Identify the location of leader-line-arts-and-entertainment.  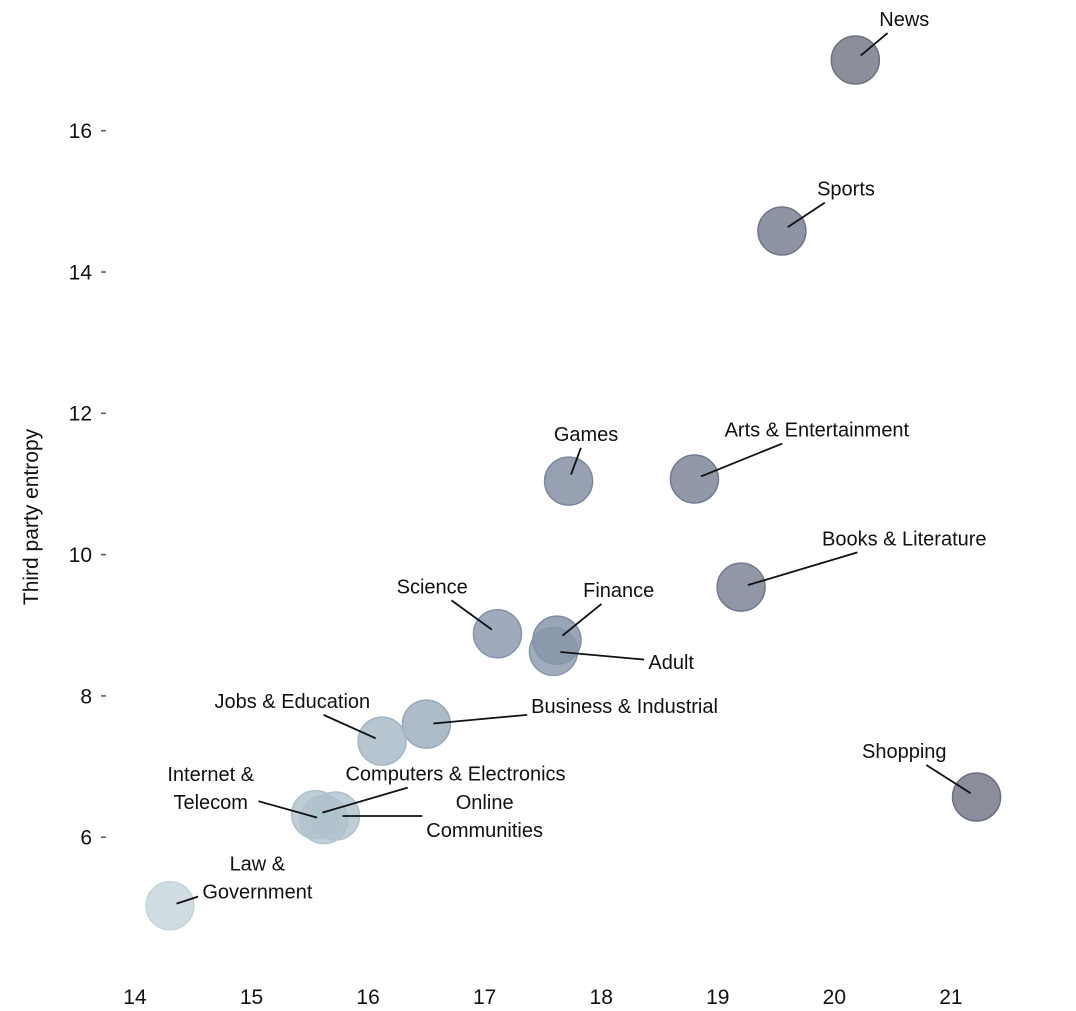
(741, 460).